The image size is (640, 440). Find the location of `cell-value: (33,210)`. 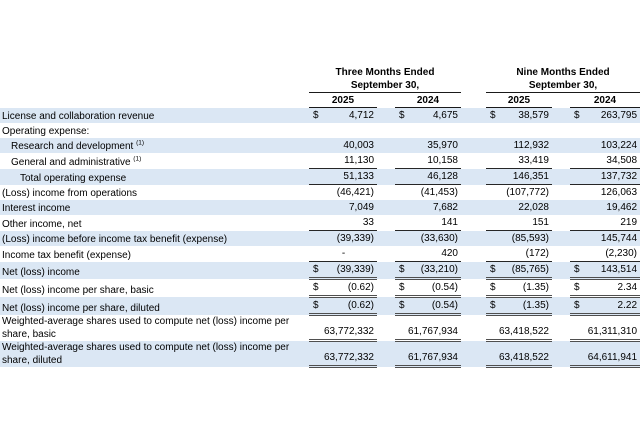

cell-value: (33,210) is located at coordinates (439, 269).